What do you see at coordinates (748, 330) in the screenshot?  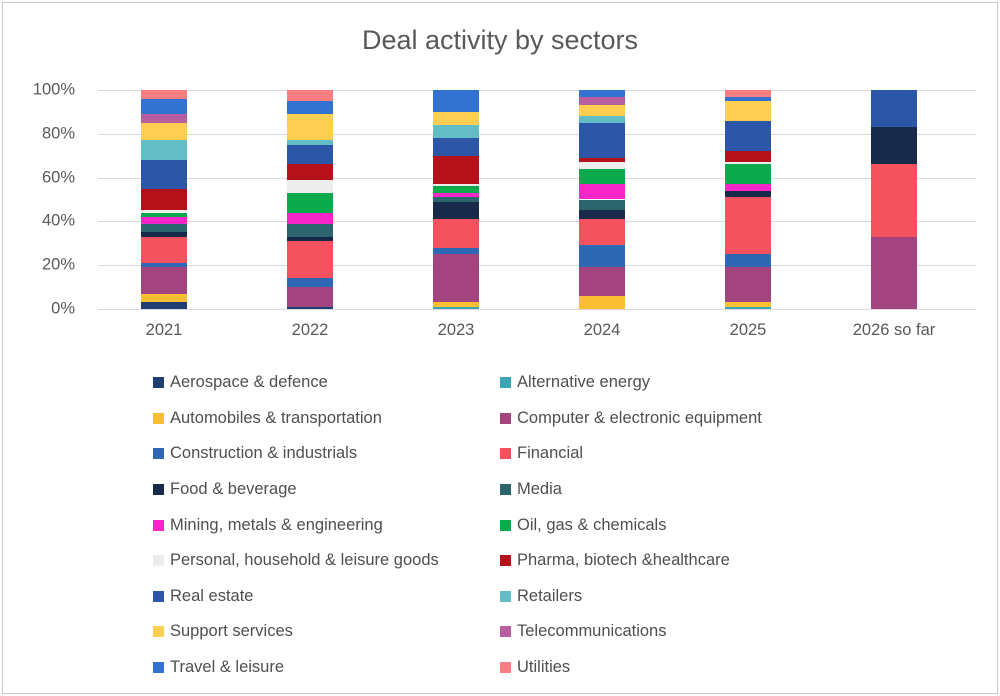 I see `x-tick-label: 2025` at bounding box center [748, 330].